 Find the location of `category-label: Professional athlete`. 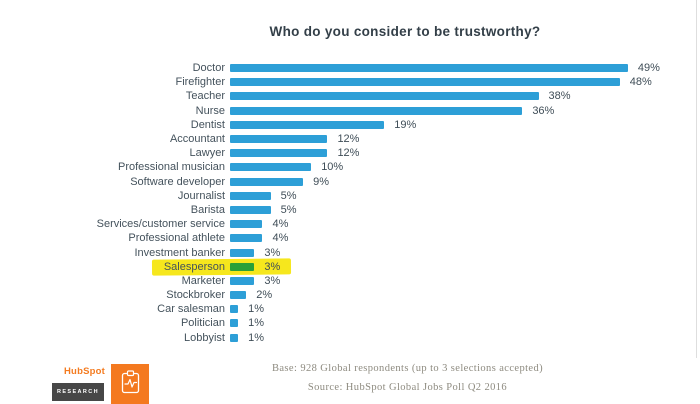

category-label: Professional athlete is located at coordinates (176, 238).